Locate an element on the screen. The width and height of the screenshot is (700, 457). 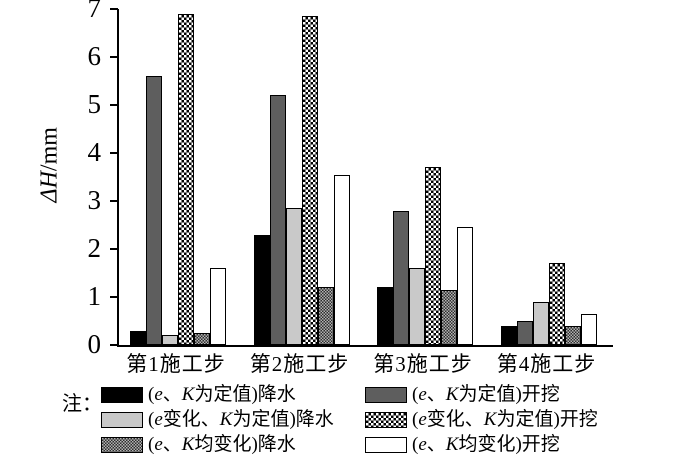
bar-s3-g3 is located at coordinates (417, 306).